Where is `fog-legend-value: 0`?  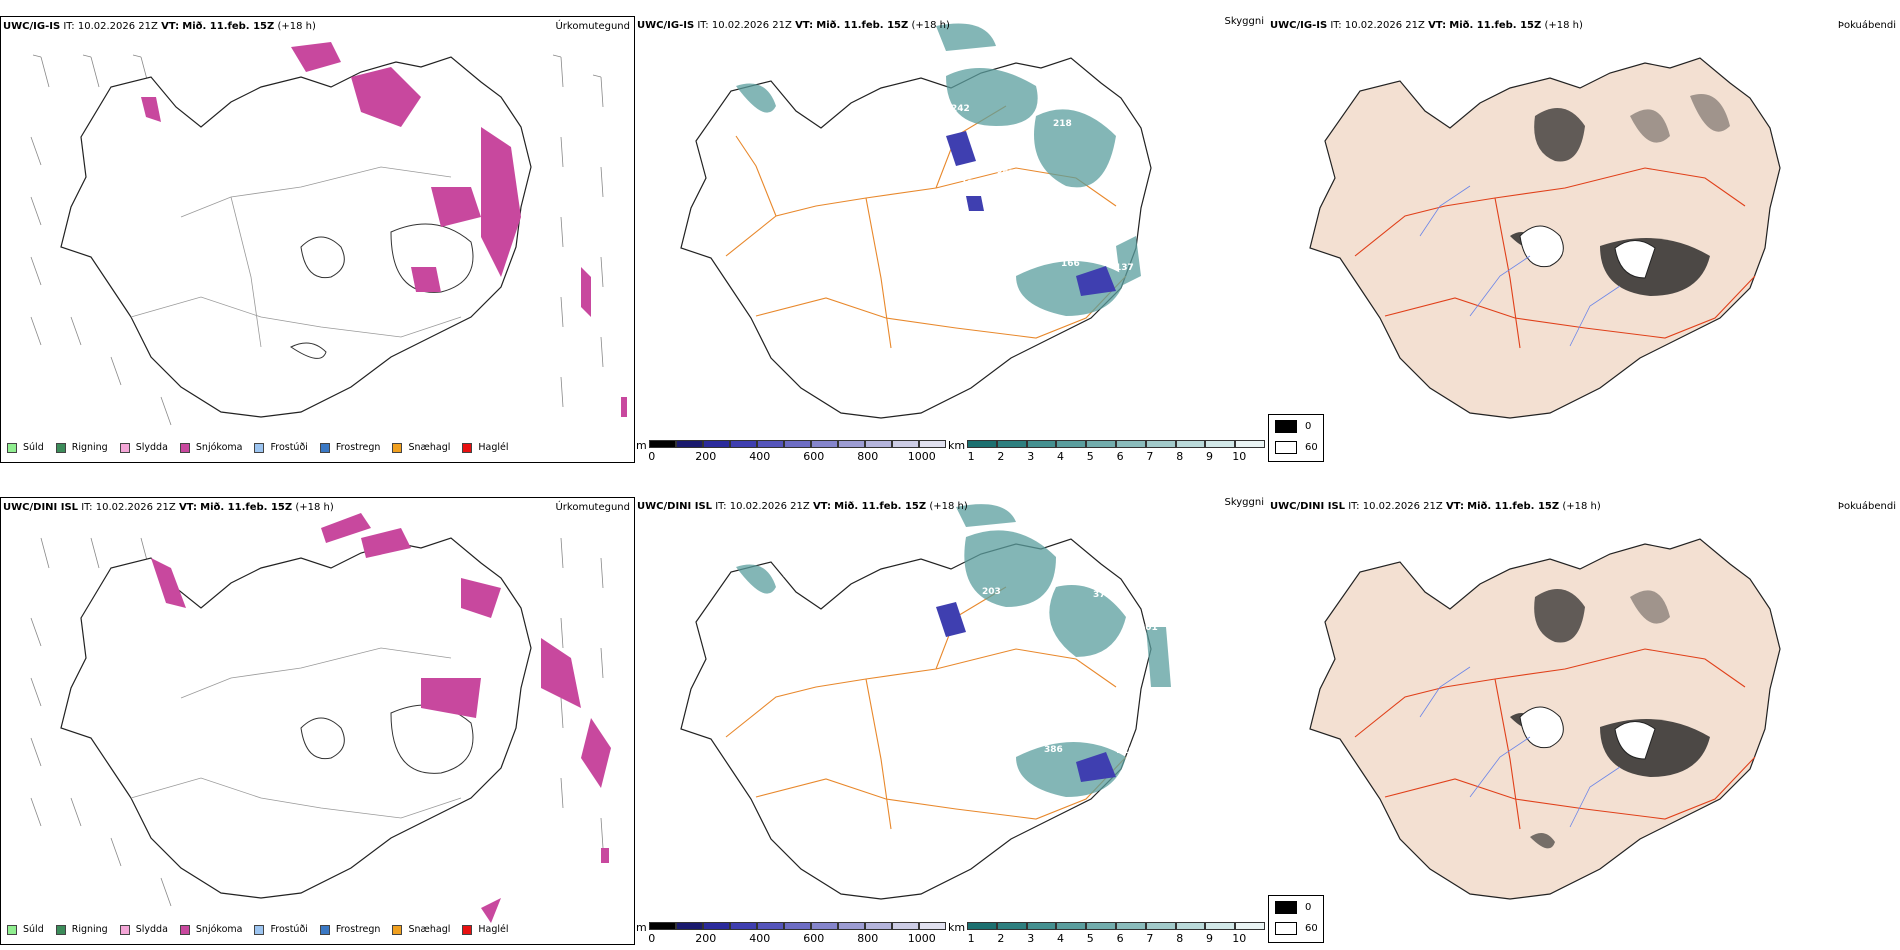 fog-legend-value: 0 is located at coordinates (1308, 907).